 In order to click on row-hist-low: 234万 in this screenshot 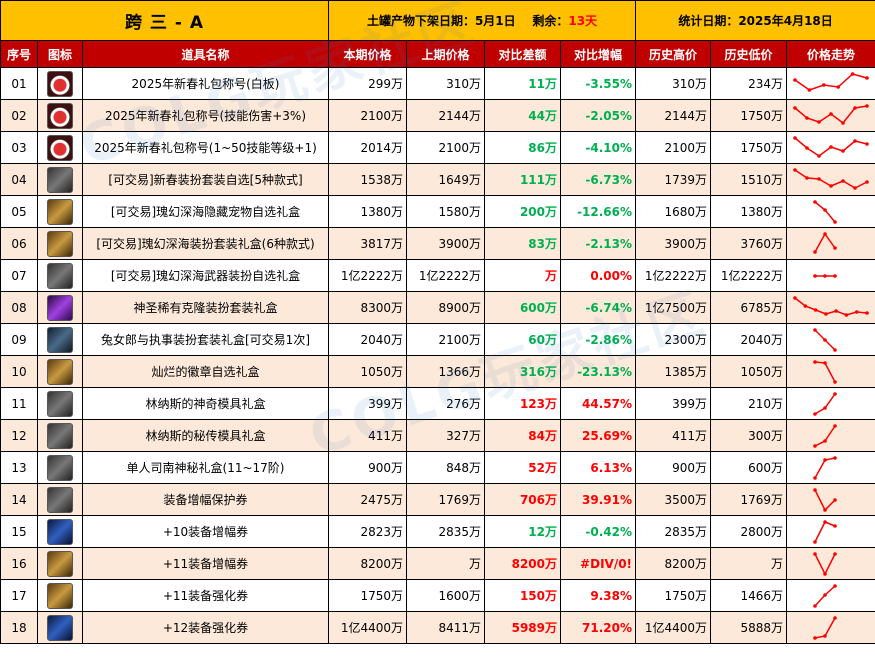, I will do `click(749, 83)`.